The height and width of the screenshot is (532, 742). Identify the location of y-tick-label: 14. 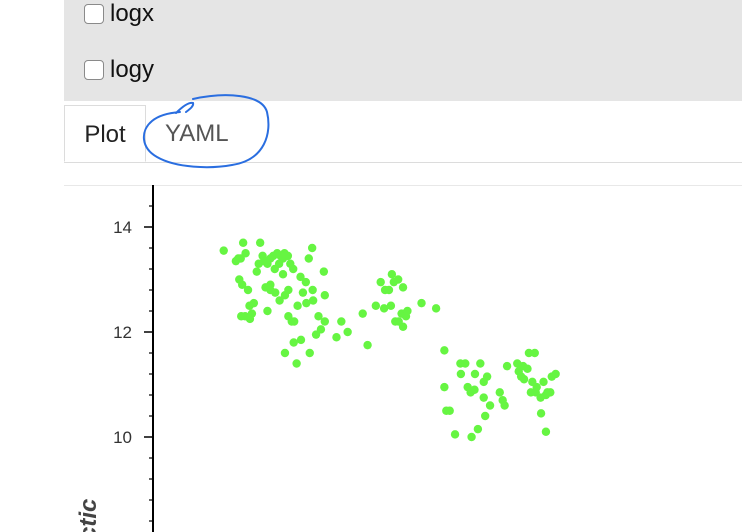
(122, 227).